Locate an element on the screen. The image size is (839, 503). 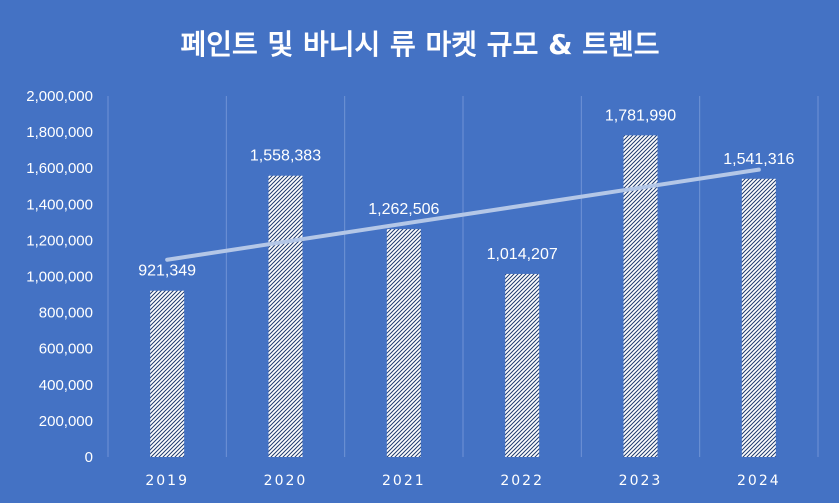
y-tick-label: 1,800,000 is located at coordinates (59, 132).